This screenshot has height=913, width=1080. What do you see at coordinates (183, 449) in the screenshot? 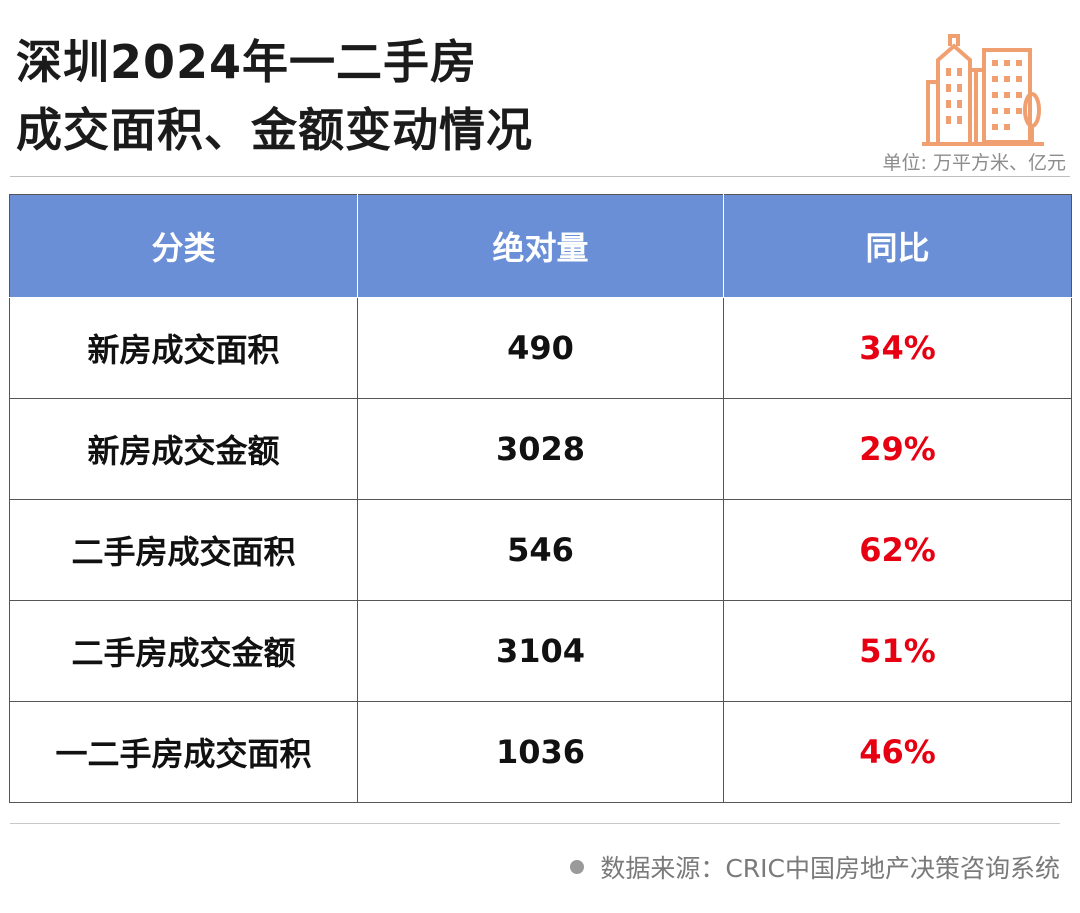
I see `row-category: 新房成交金额` at bounding box center [183, 449].